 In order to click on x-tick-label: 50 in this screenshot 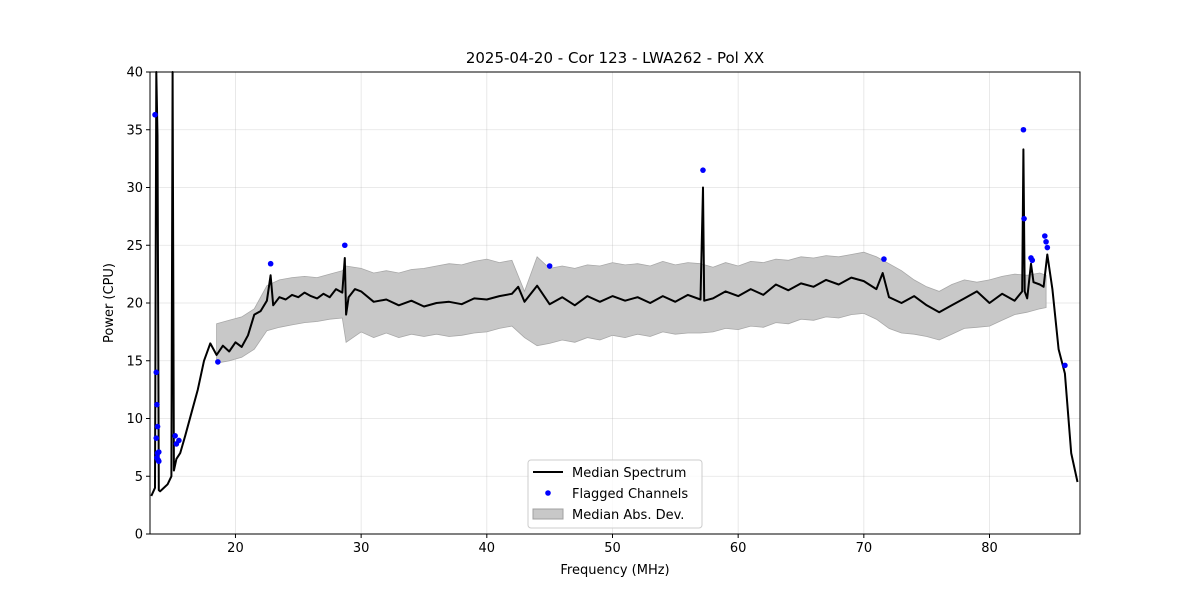, I will do `click(612, 548)`.